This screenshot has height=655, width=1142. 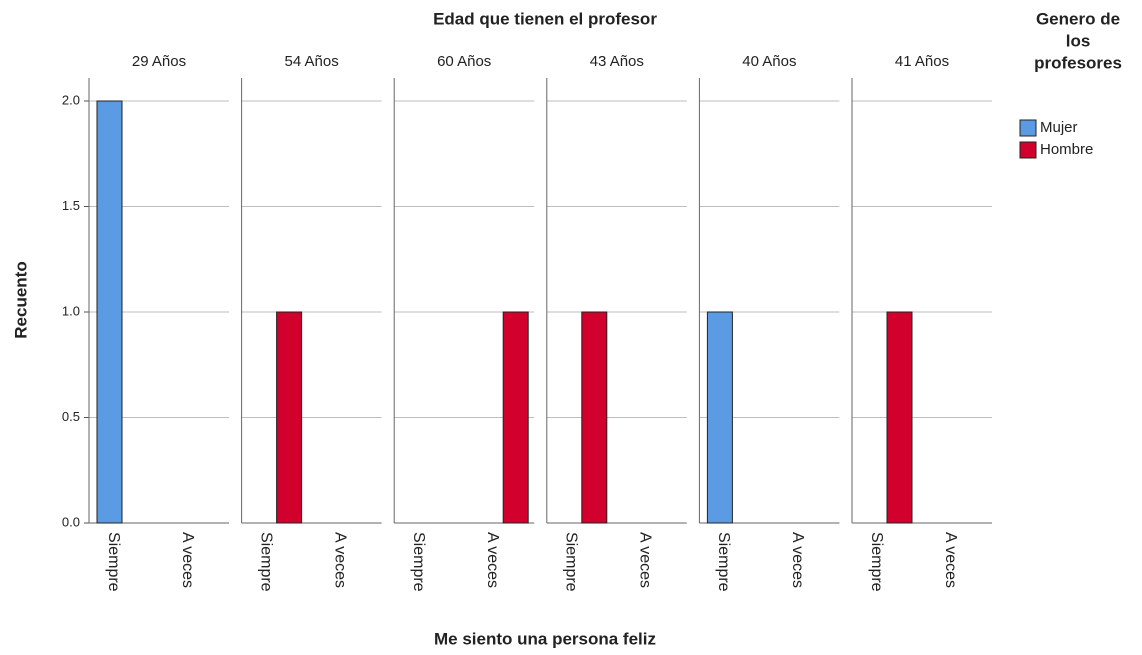 I want to click on panel-label: 29 Años, so click(x=159, y=61).